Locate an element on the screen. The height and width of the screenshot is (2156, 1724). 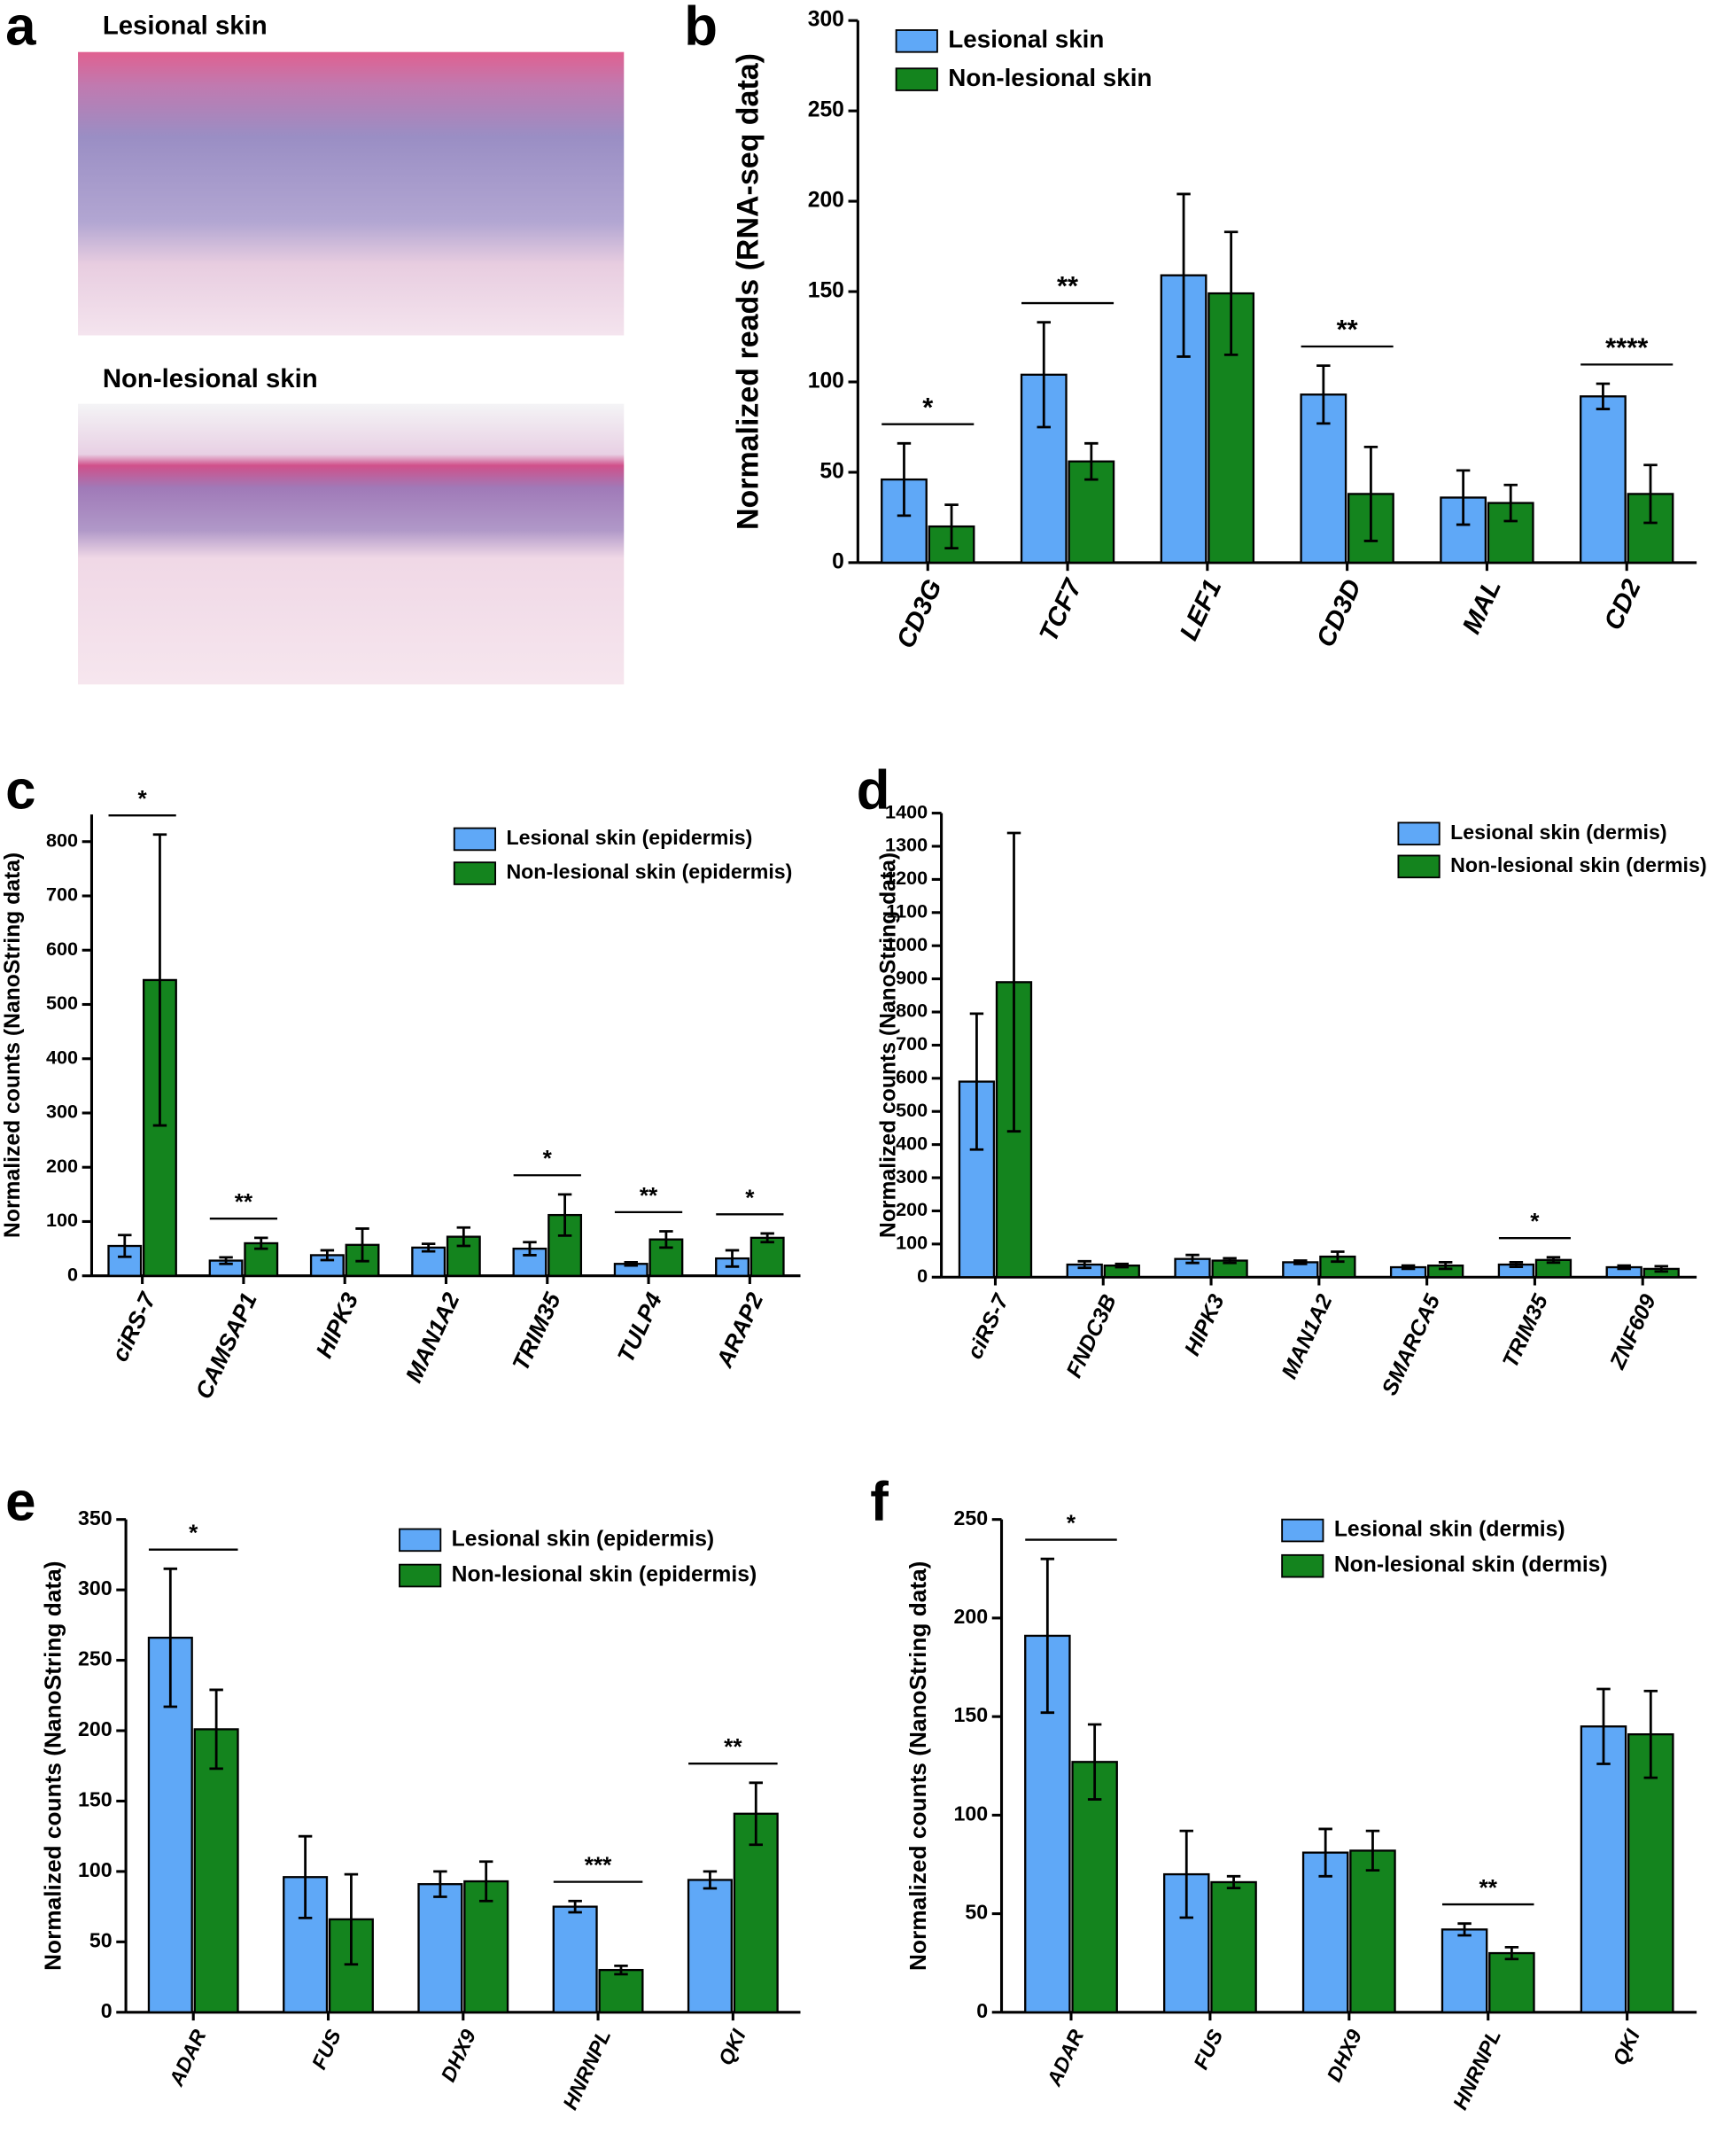
y-tick-label: 1300 is located at coordinates (906, 845).